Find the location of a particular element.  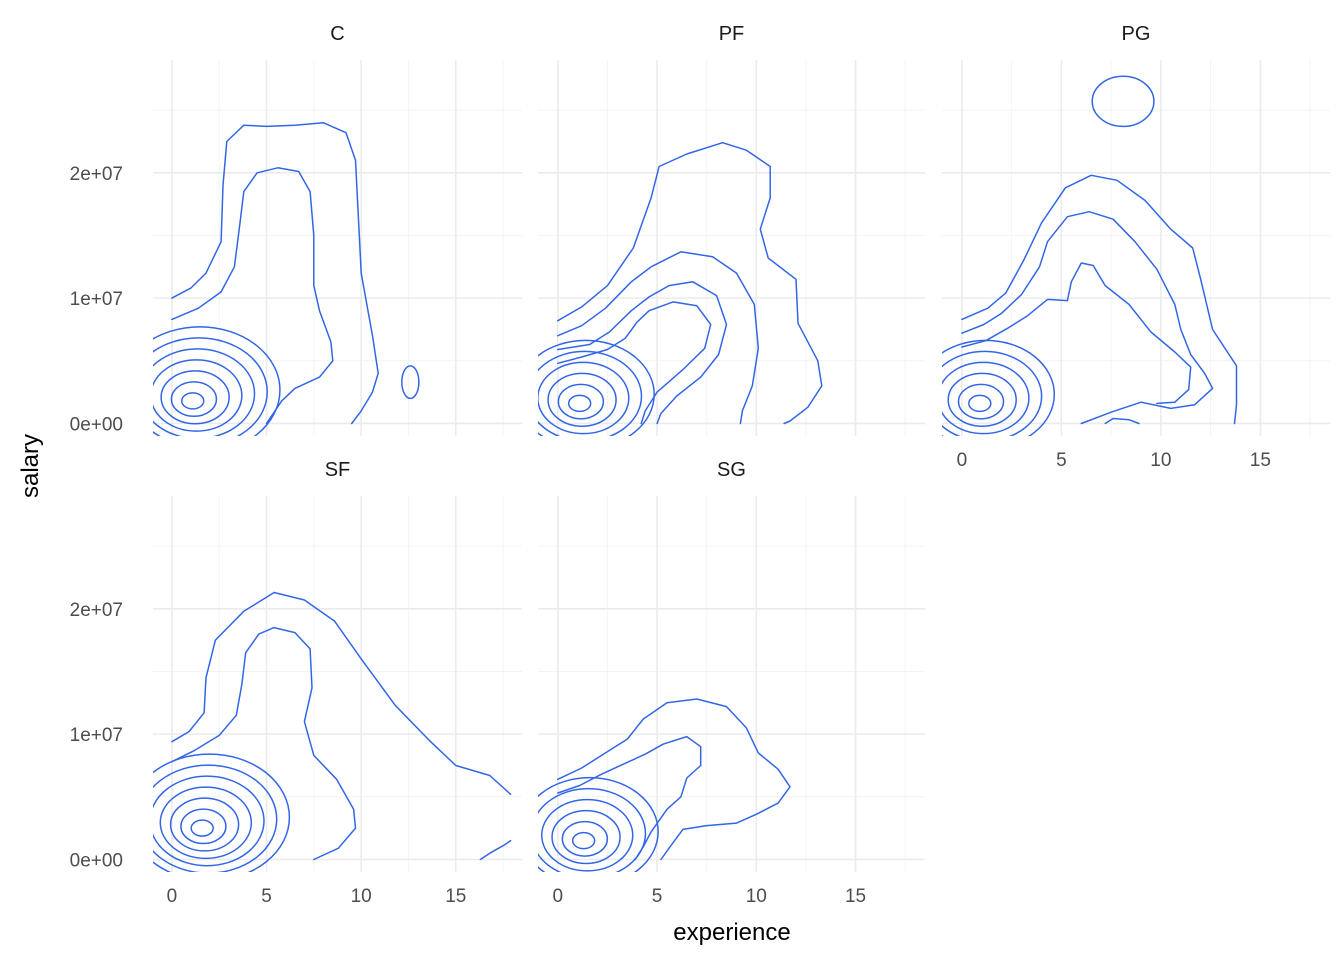

x-axis-title: experience is located at coordinates (731, 932).